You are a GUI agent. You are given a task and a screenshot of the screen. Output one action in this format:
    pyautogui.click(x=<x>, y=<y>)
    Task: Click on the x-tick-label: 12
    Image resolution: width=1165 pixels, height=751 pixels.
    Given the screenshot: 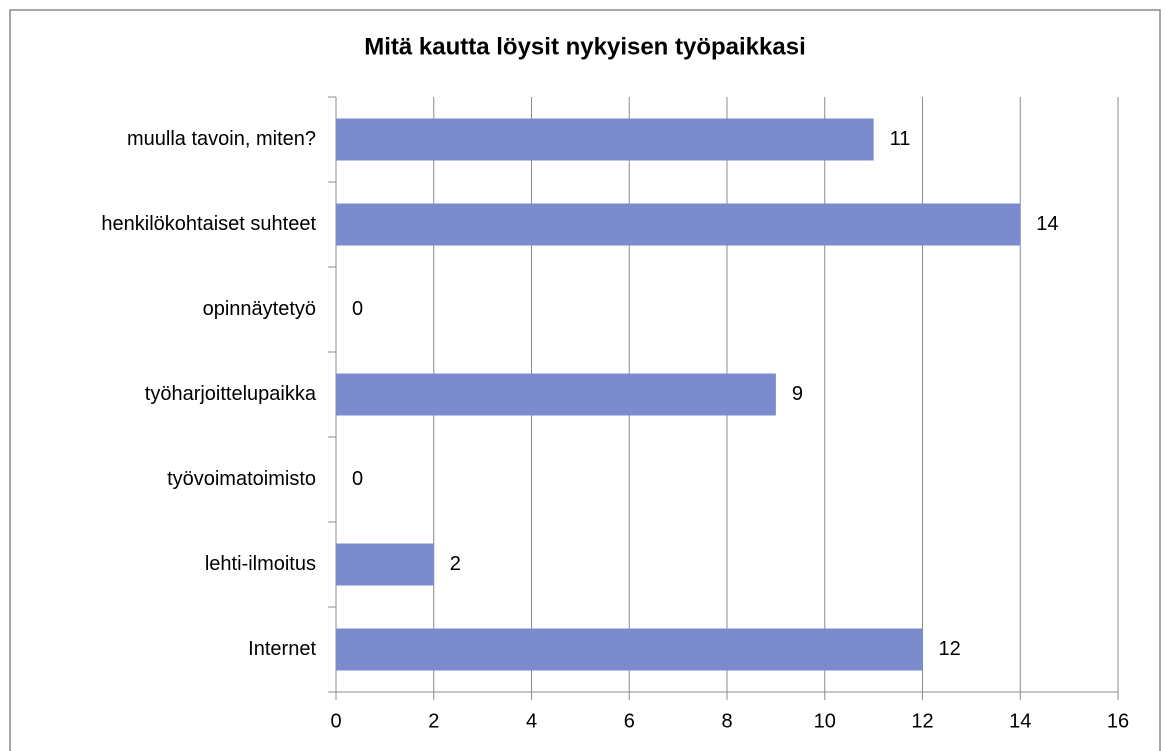 What is the action you would take?
    pyautogui.click(x=922, y=721)
    